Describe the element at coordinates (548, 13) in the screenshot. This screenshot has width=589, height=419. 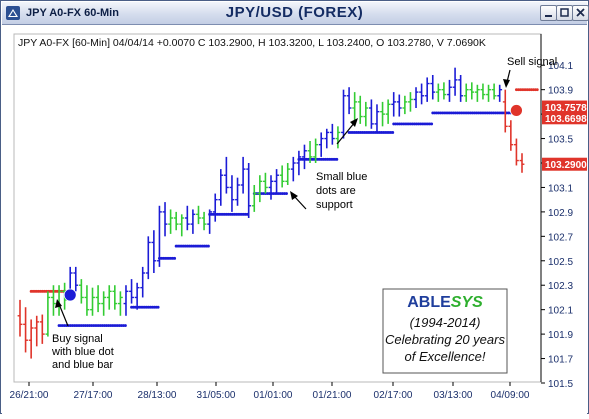
I see `minimize-icon` at that location.